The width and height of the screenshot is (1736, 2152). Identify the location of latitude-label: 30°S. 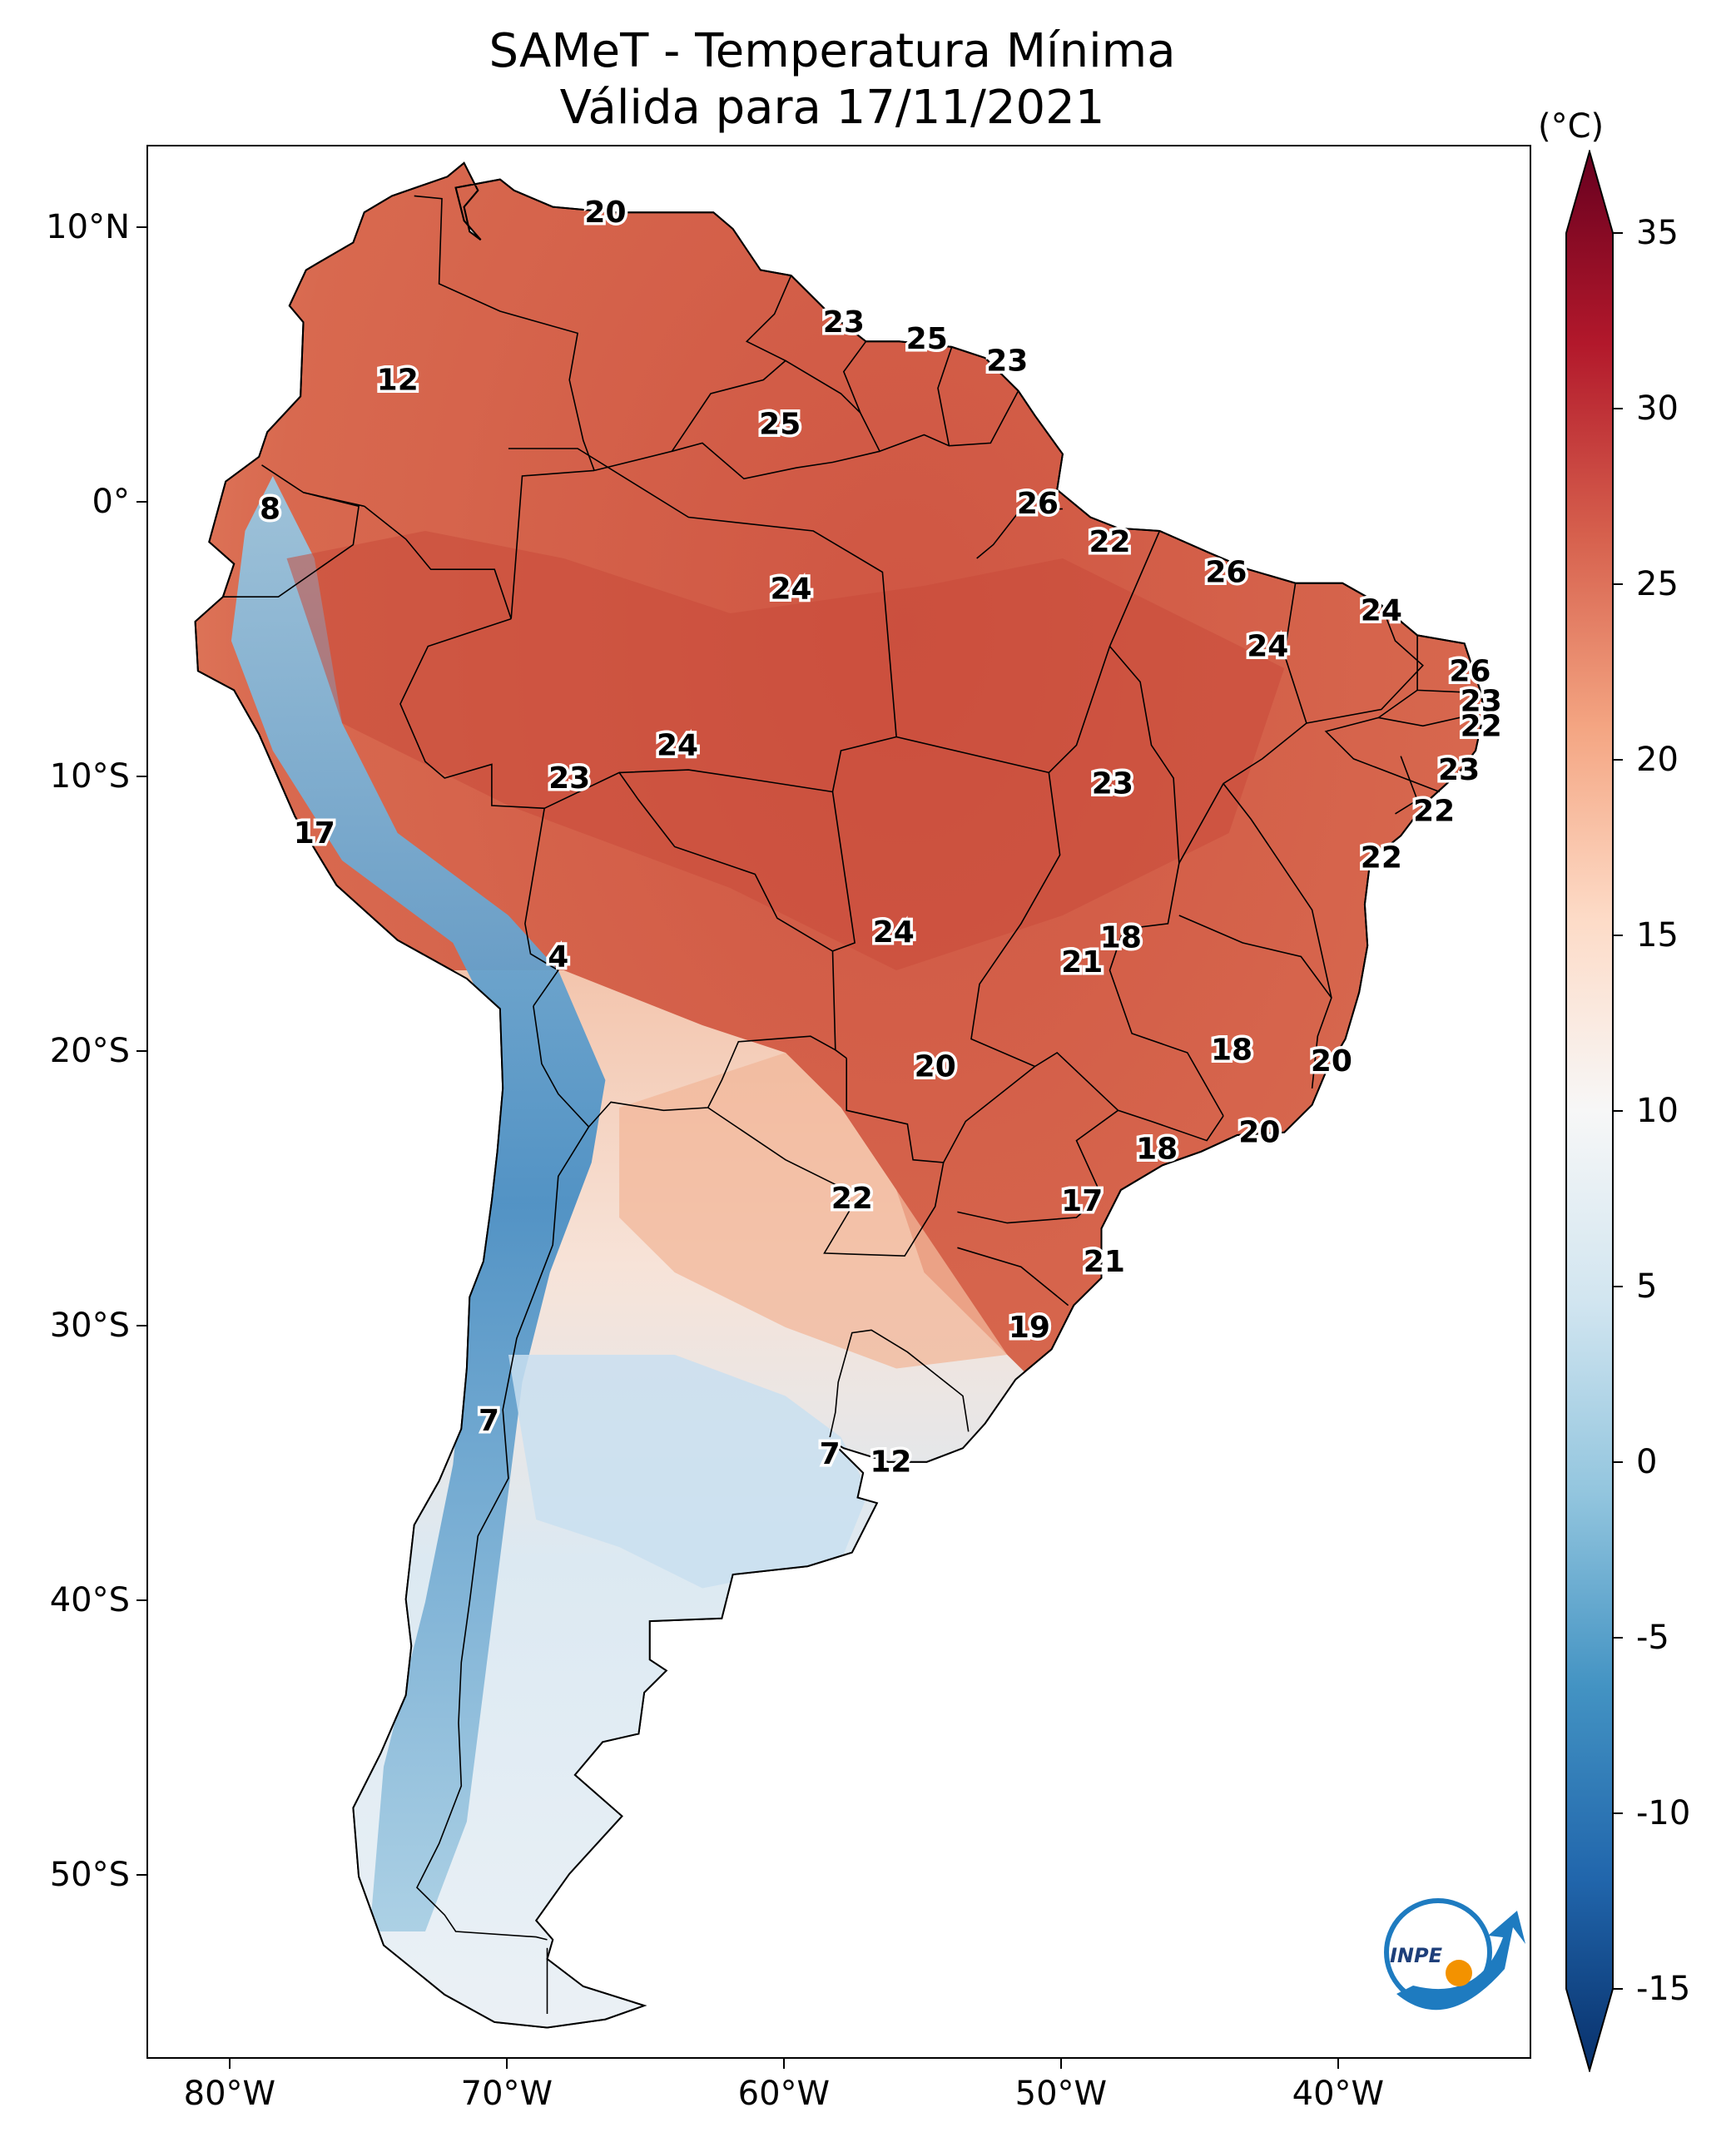
(89, 1326).